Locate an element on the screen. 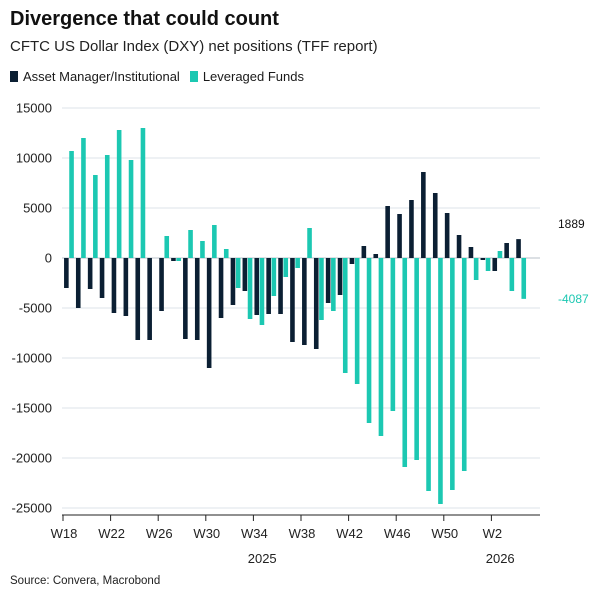 Image resolution: width=600 pixels, height=600 pixels. y-tick-label: -20000 is located at coordinates (32, 458).